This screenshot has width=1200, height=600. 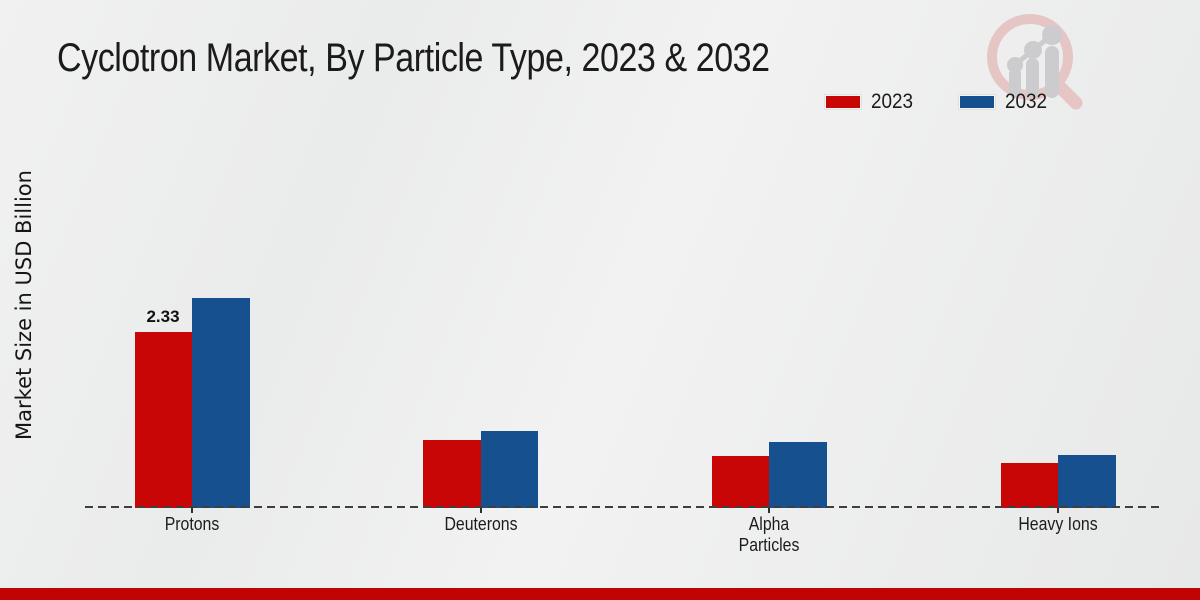 I want to click on bar-2023-alpha-particles, so click(x=740, y=481).